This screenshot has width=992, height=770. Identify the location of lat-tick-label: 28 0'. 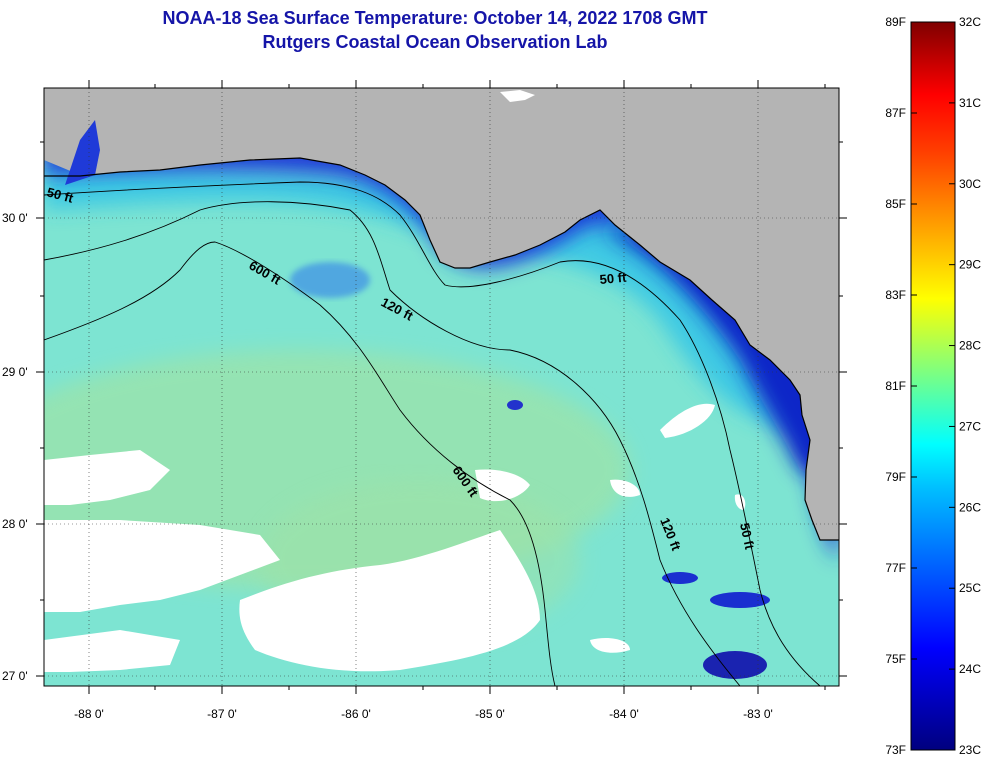
(15, 524).